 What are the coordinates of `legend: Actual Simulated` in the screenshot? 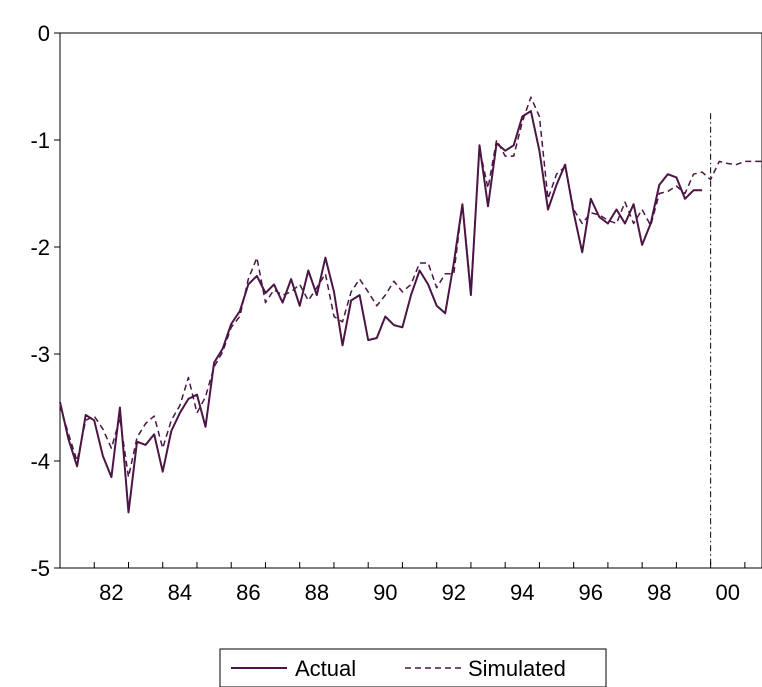 It's located at (413, 667).